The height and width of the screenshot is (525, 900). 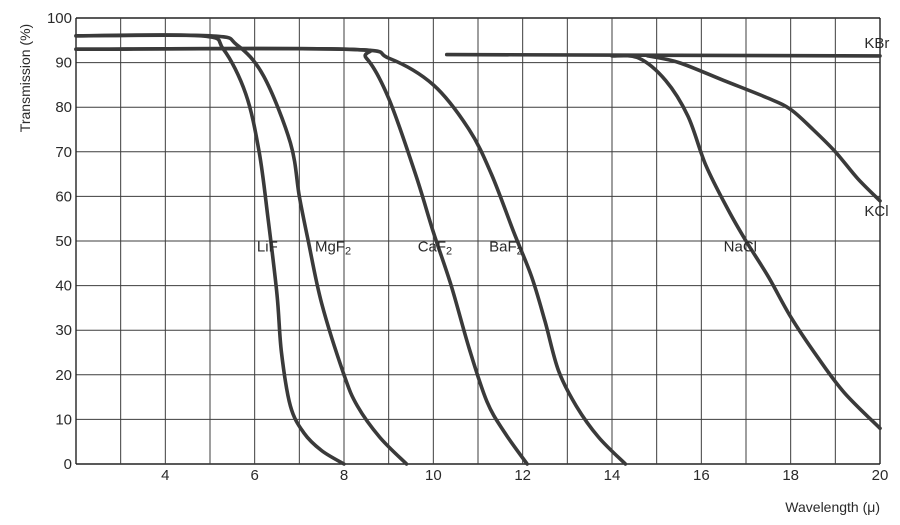 What do you see at coordinates (63, 152) in the screenshot?
I see `y-tick-label: 70` at bounding box center [63, 152].